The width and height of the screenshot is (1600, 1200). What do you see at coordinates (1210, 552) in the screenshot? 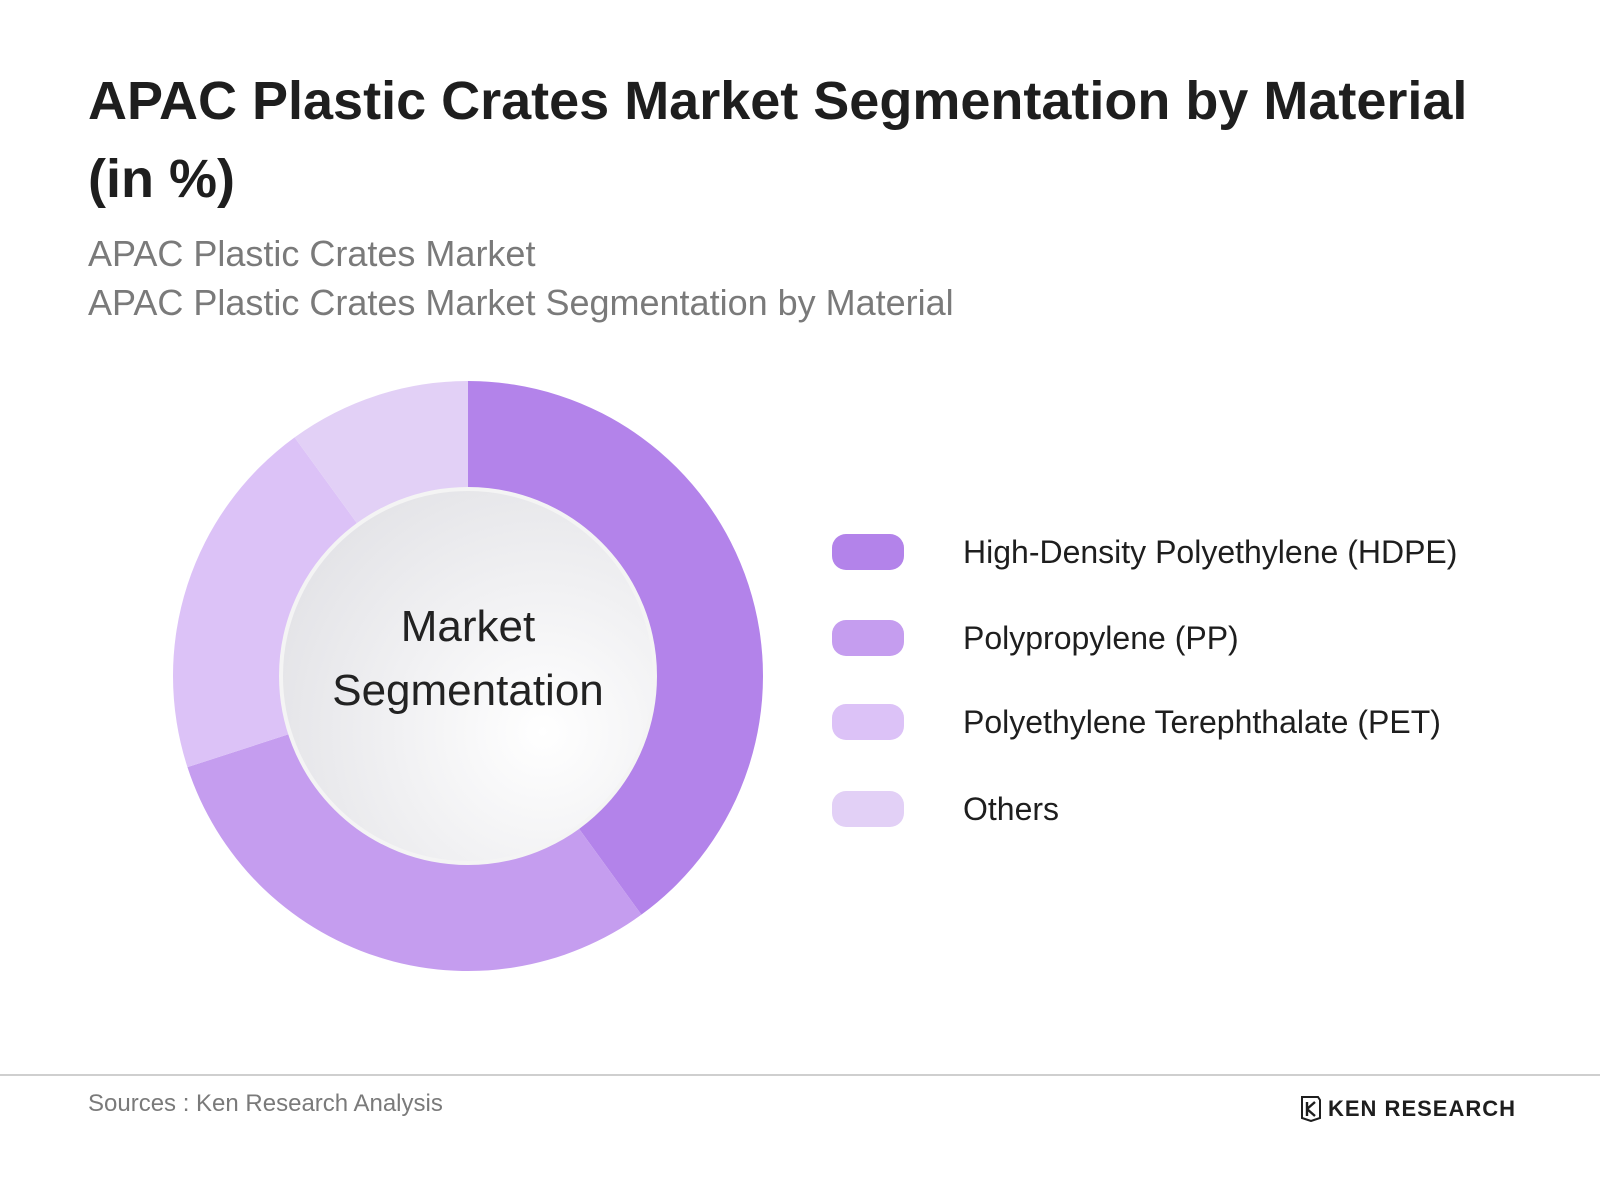
I see `legend-label: High-Density Polyethylene (HDPE)` at bounding box center [1210, 552].